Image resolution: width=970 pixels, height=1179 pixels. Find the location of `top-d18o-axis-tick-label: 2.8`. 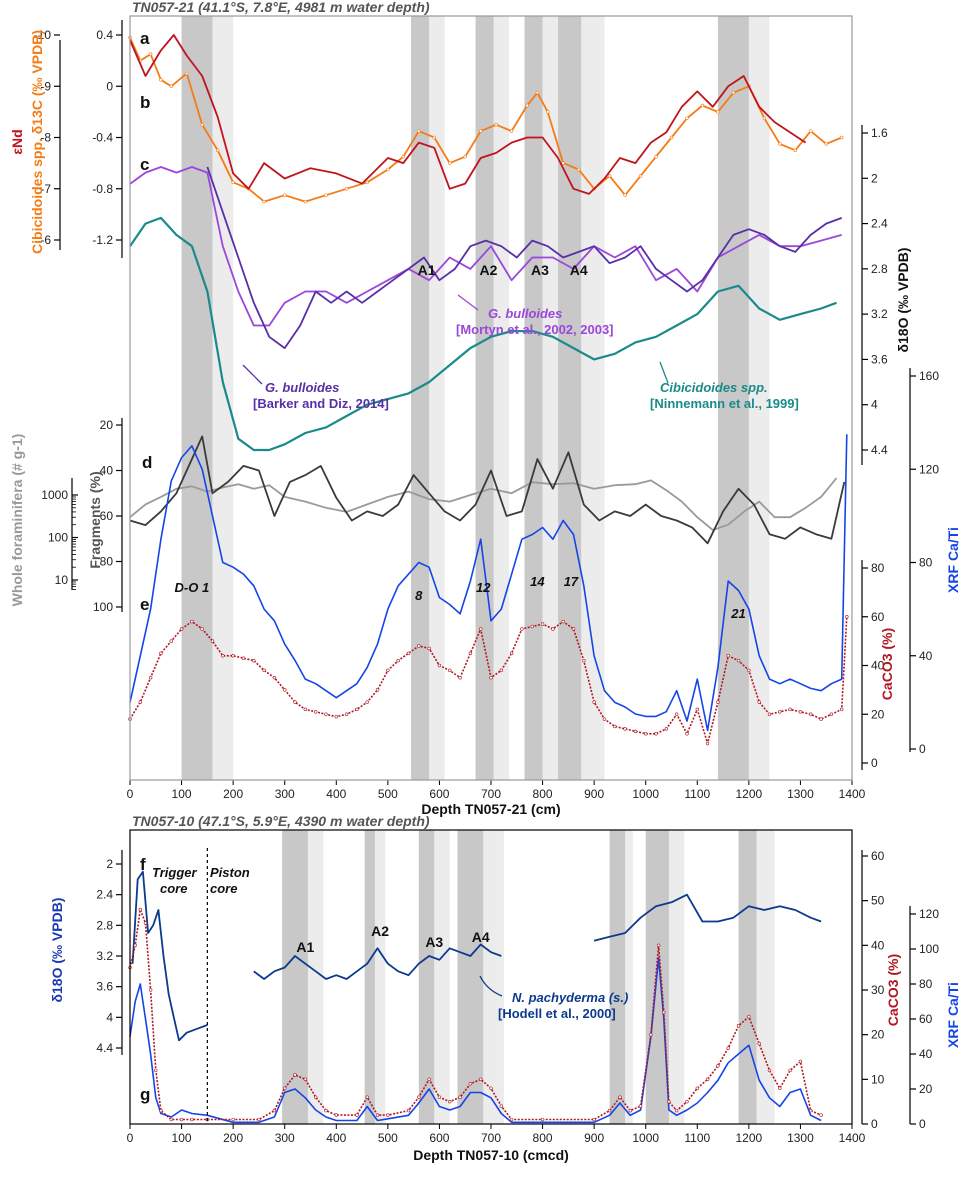

top-d18o-axis-tick-label: 2.8 is located at coordinates (879, 269).